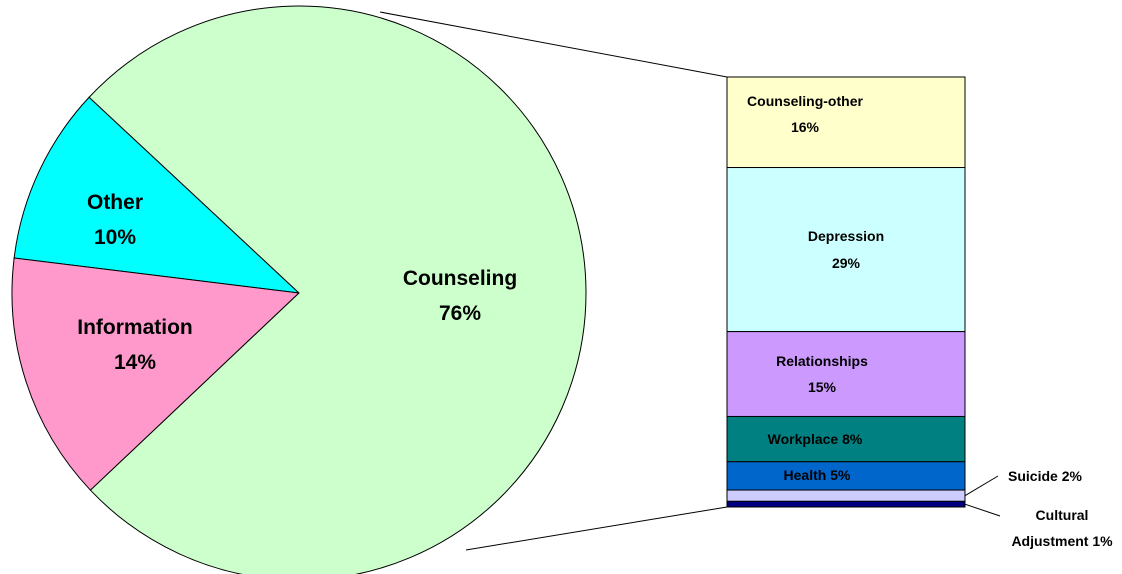 The height and width of the screenshot is (574, 1122). I want to click on bar-label: Counseling-other 16%, so click(805, 114).